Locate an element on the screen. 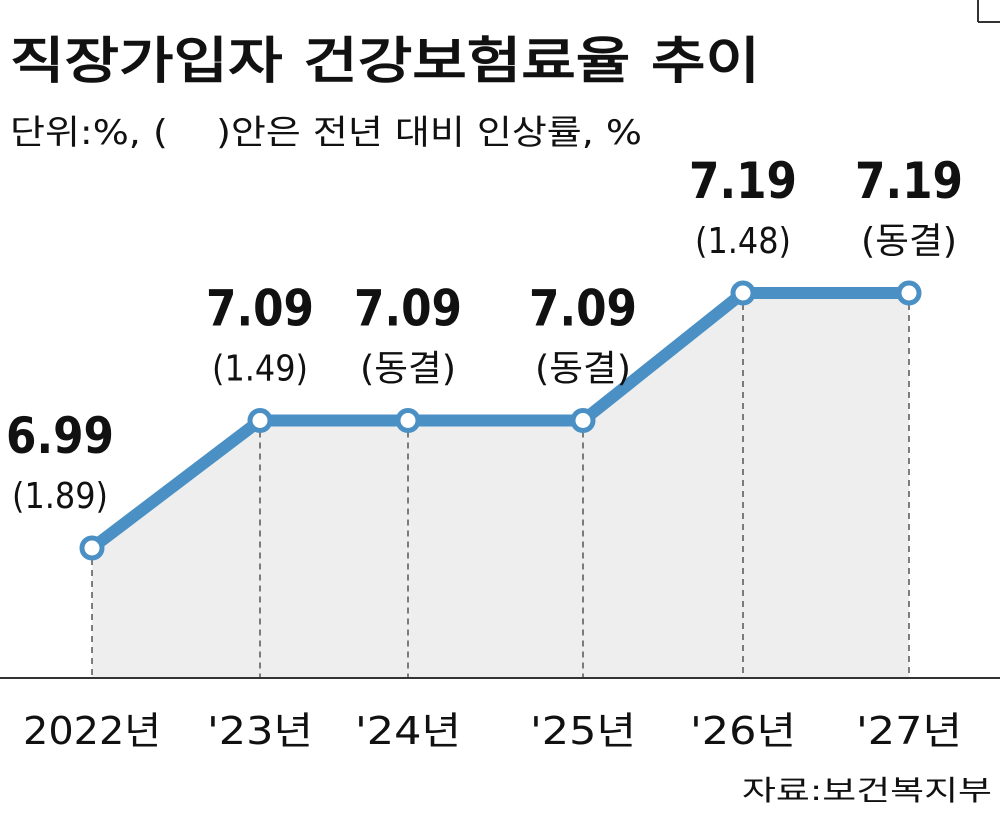  x-tick-label-1: 2022년 is located at coordinates (92, 731).